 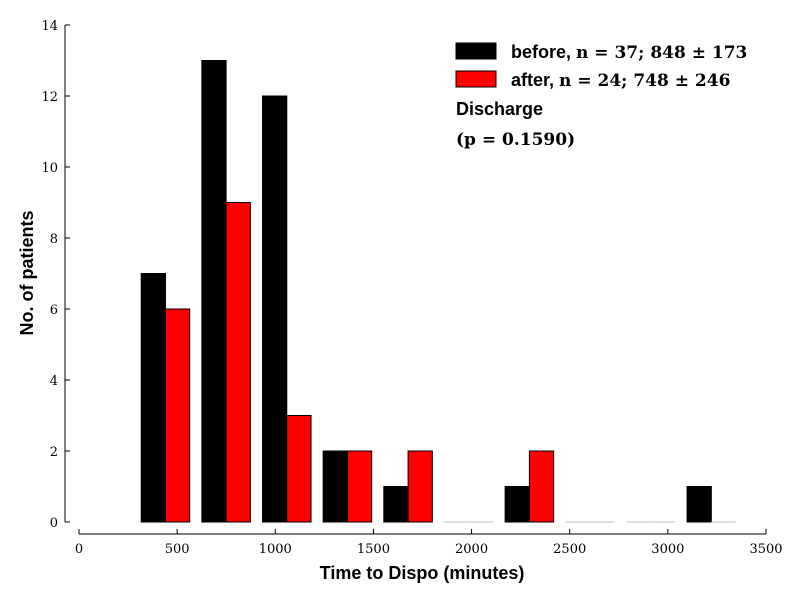 I want to click on y-axis-title: No. of patients, so click(x=27, y=273).